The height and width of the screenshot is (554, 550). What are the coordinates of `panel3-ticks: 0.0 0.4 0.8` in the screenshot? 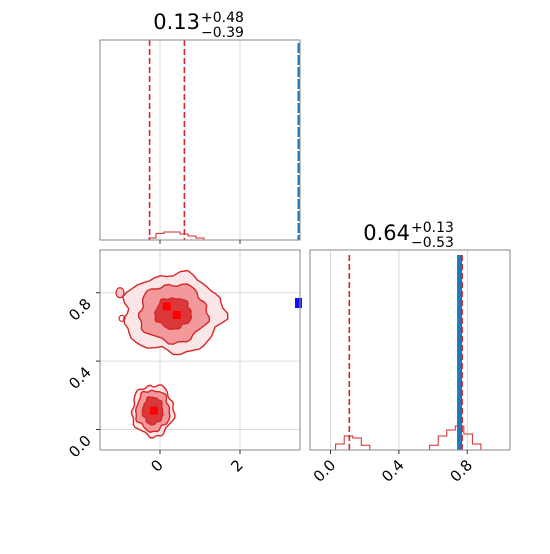 It's located at (393, 468).